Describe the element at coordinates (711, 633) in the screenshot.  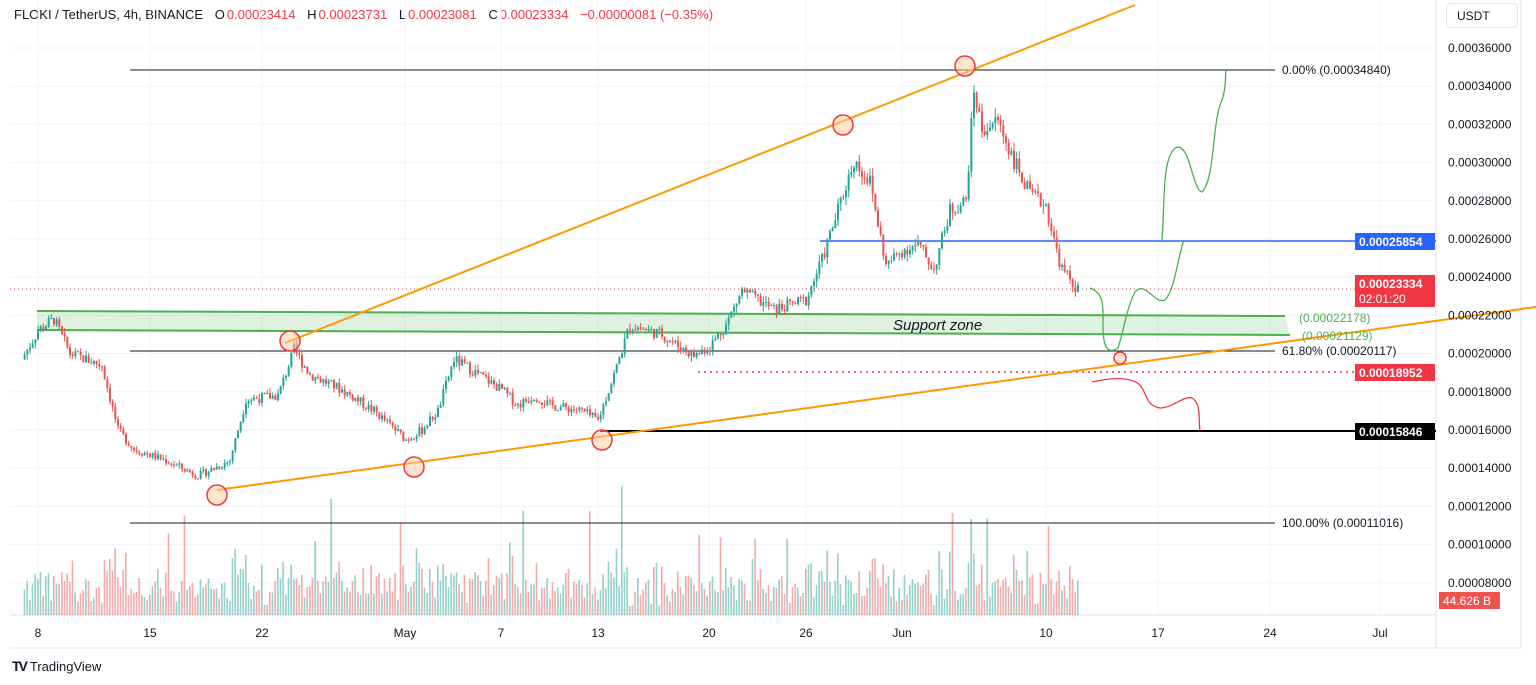
I see `time-axis: 8 15 22 May 7 13 20 26 Jun 10 17 24 Jul` at that location.